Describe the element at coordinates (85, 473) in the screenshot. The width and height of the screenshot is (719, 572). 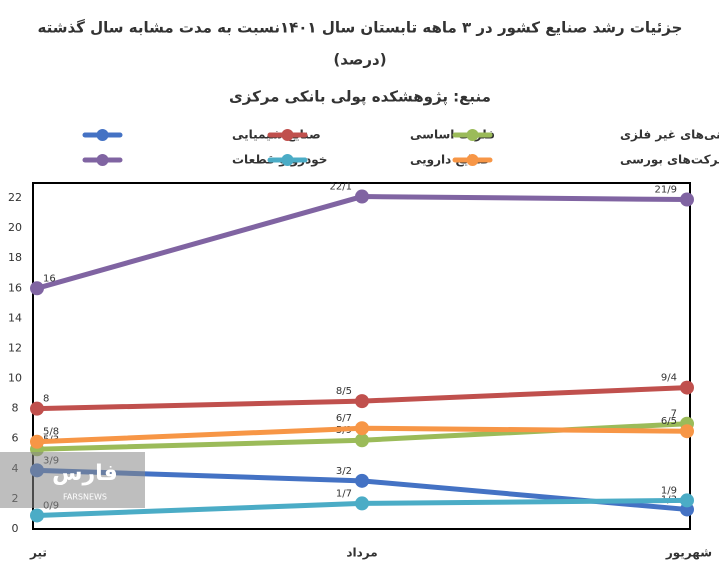
I see `watermark-text: فارس` at that location.